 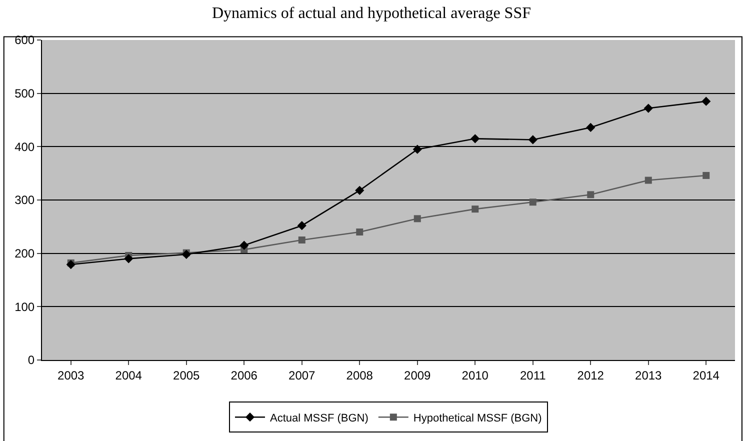 I want to click on x-tick-label: 2004, so click(x=128, y=375).